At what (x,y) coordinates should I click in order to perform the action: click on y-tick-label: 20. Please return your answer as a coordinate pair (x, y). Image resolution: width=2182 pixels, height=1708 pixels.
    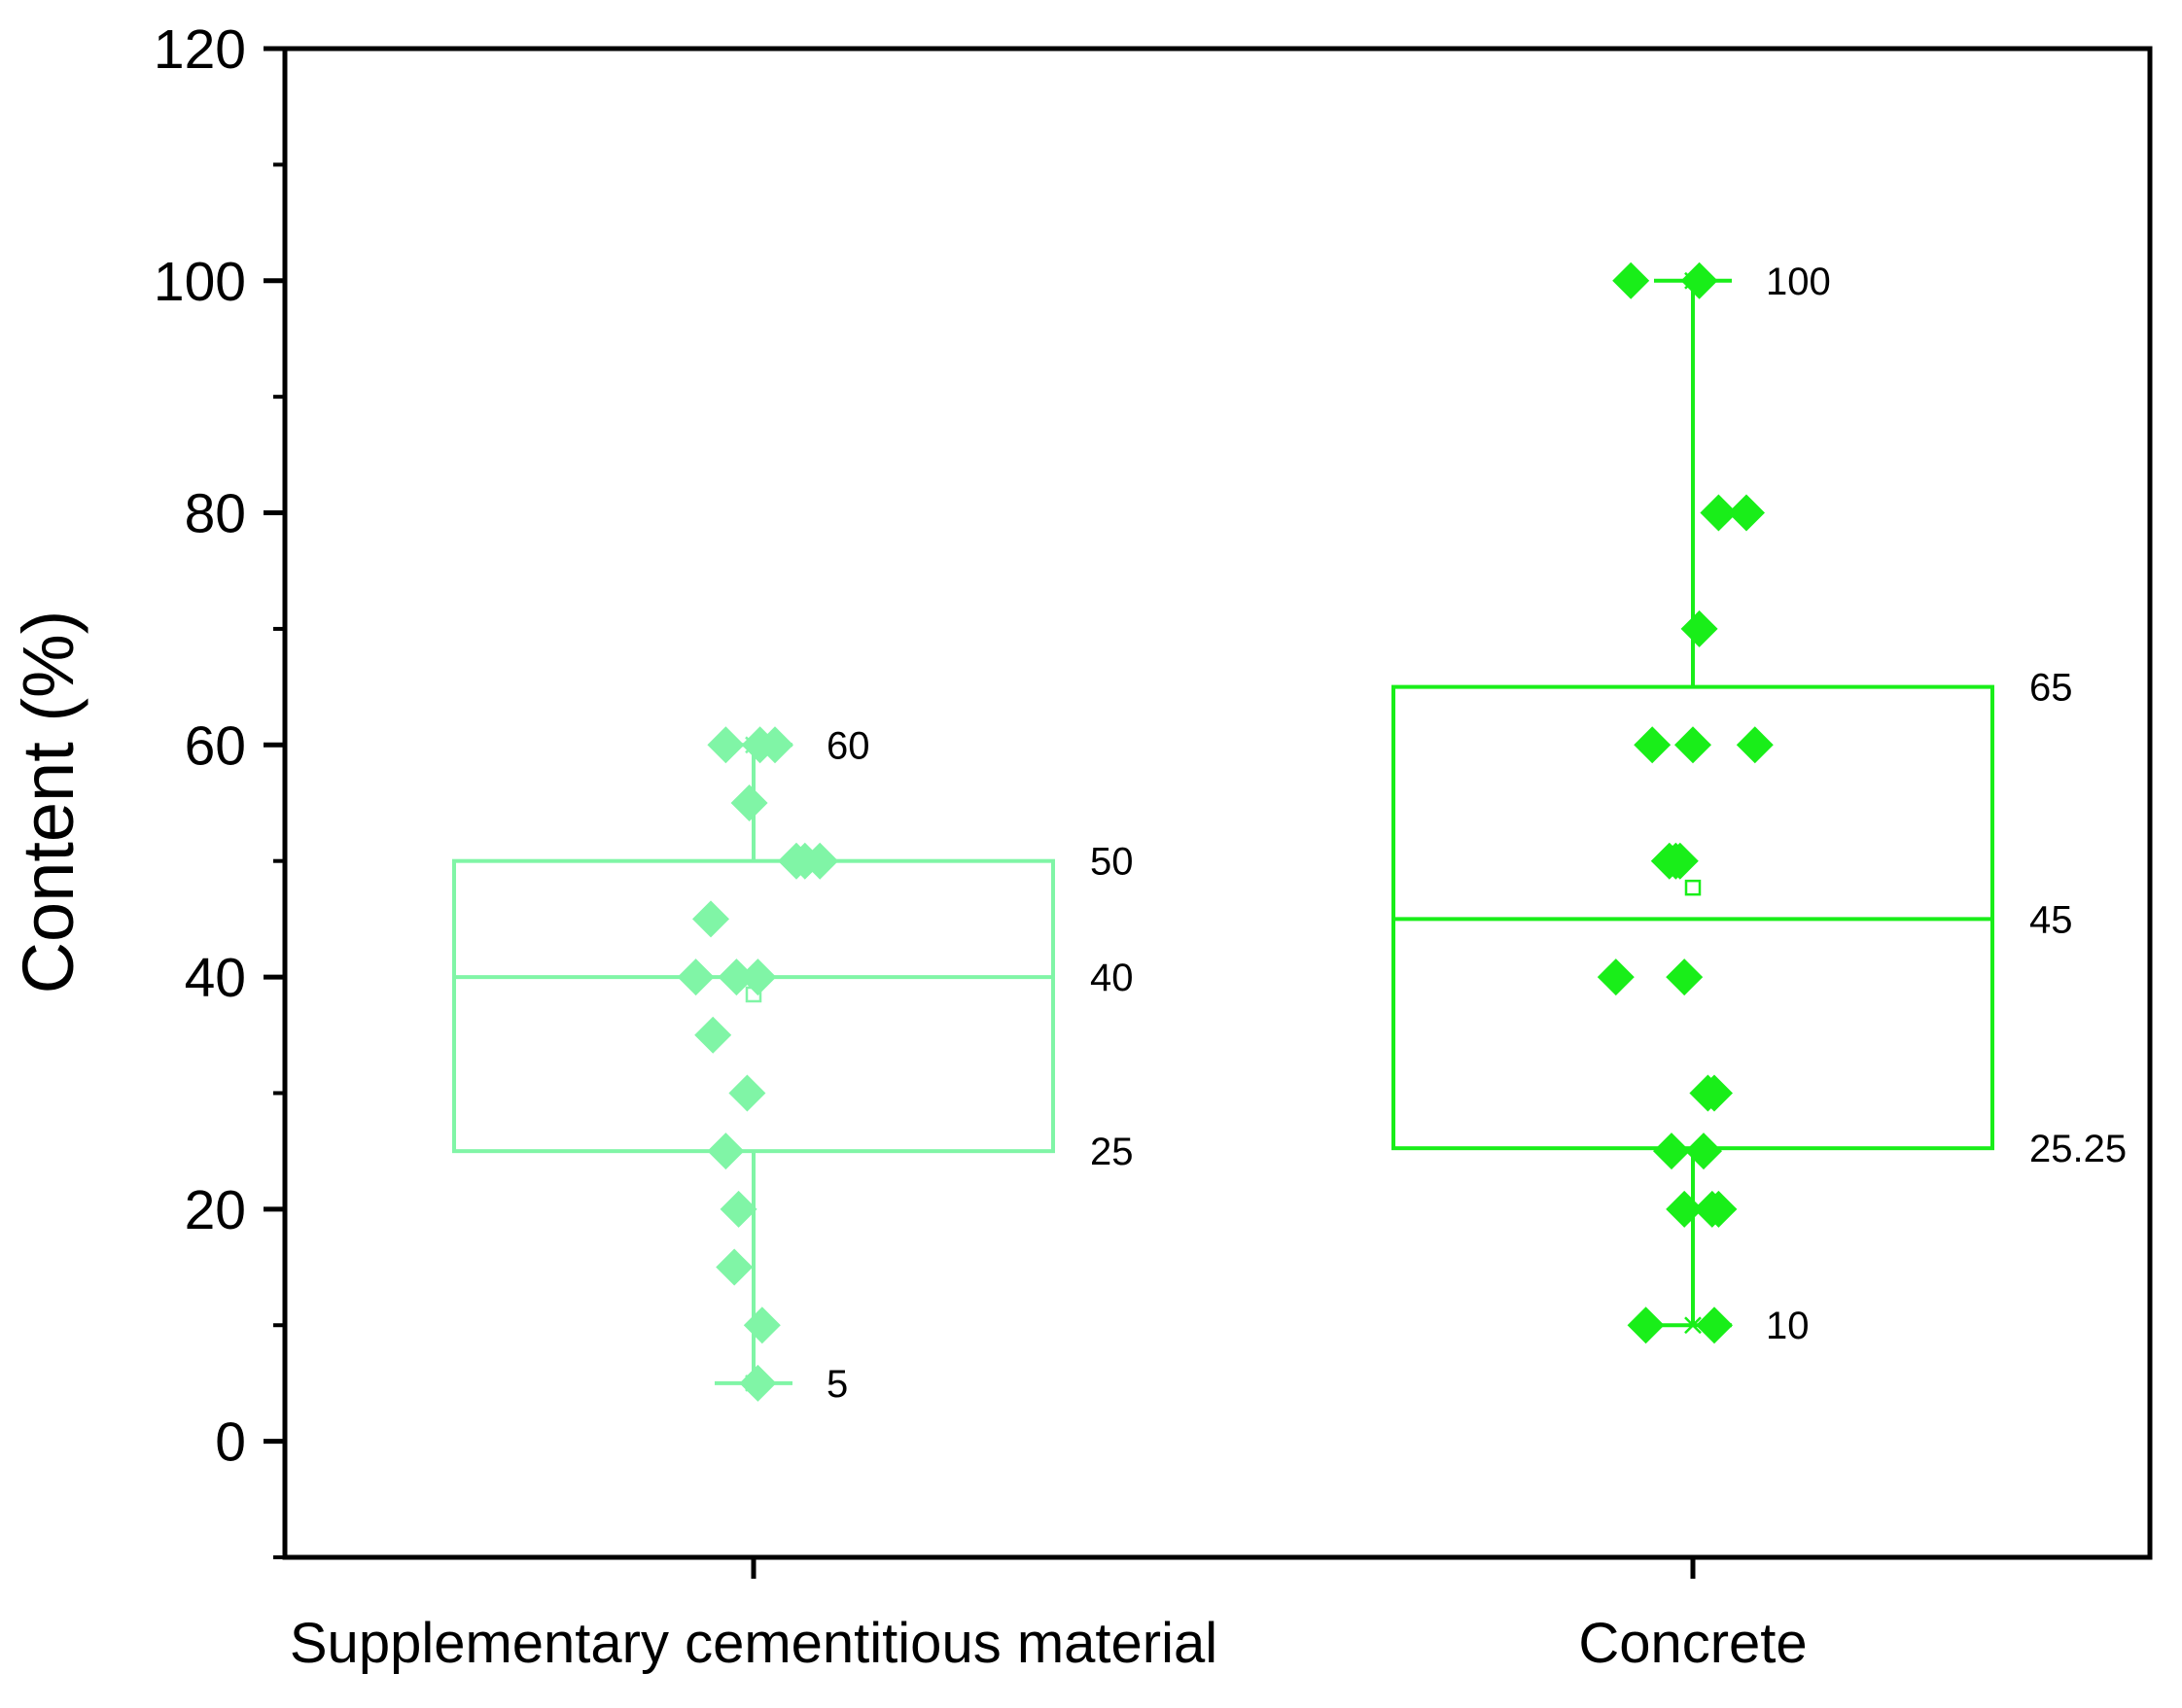
    Looking at the image, I should click on (215, 1210).